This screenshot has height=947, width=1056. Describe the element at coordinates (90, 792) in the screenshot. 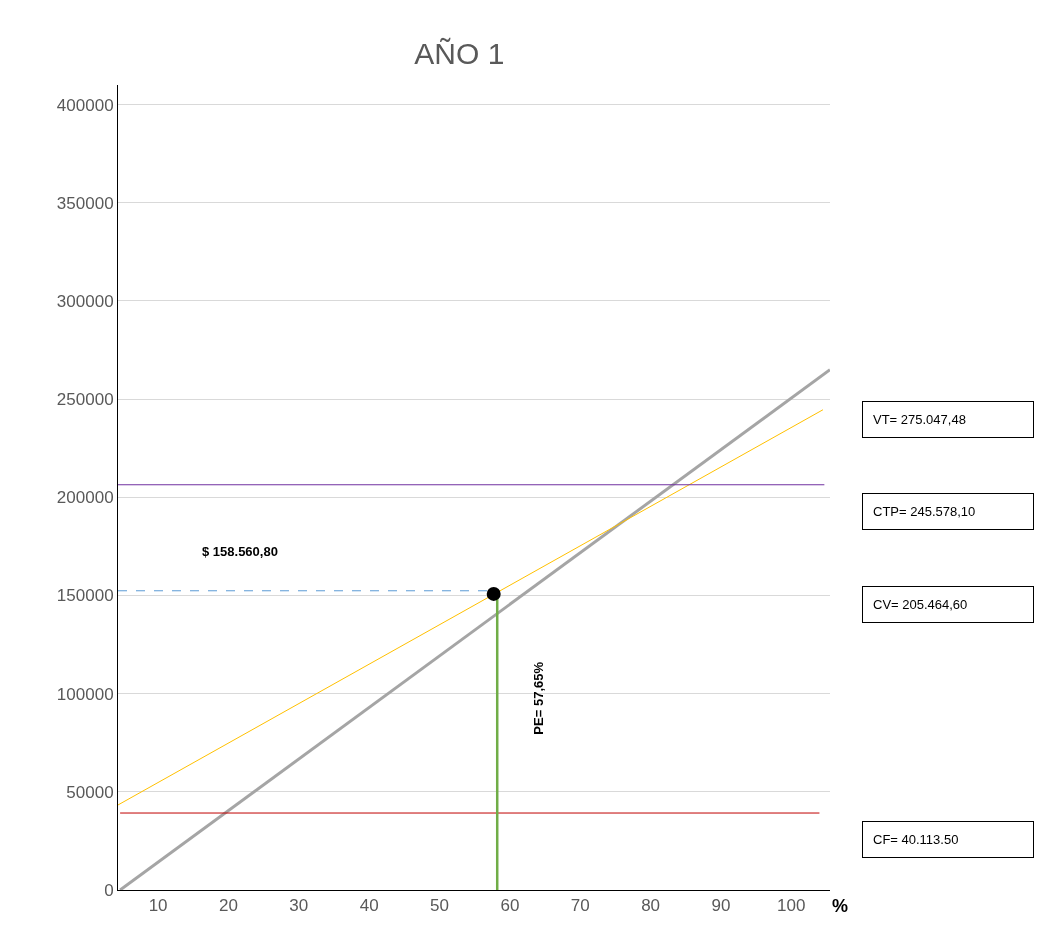

I see `y-tick-label: 50000` at that location.